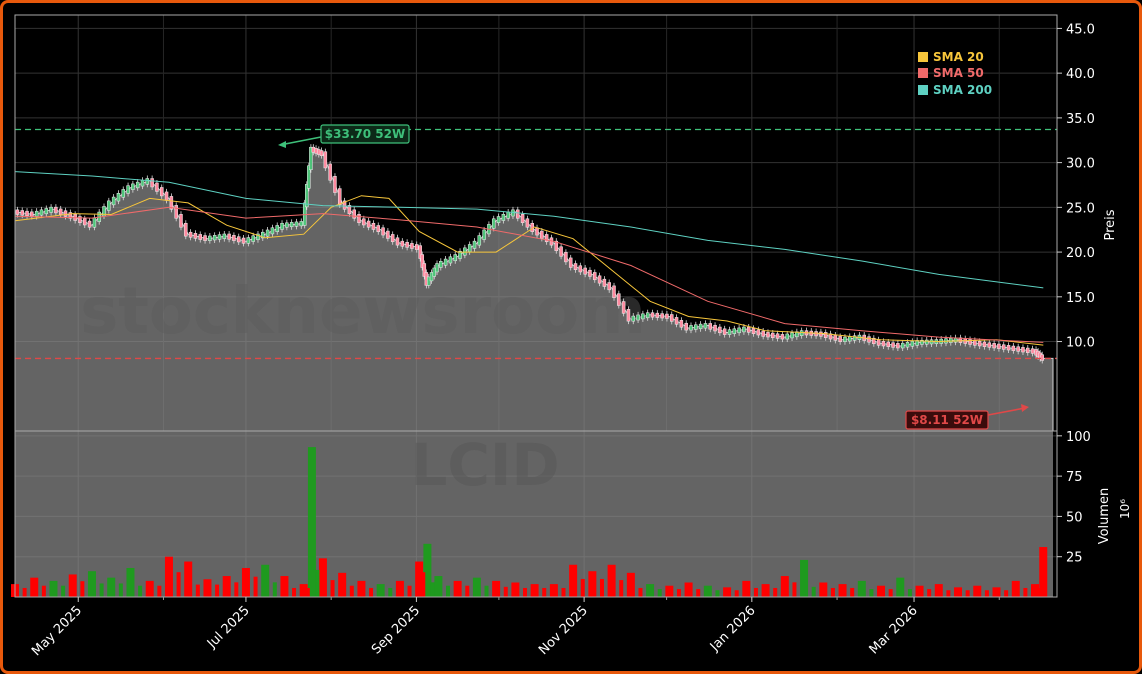 The image size is (1142, 674). I want to click on low-52w-label: $8.11 52W, so click(947, 420).